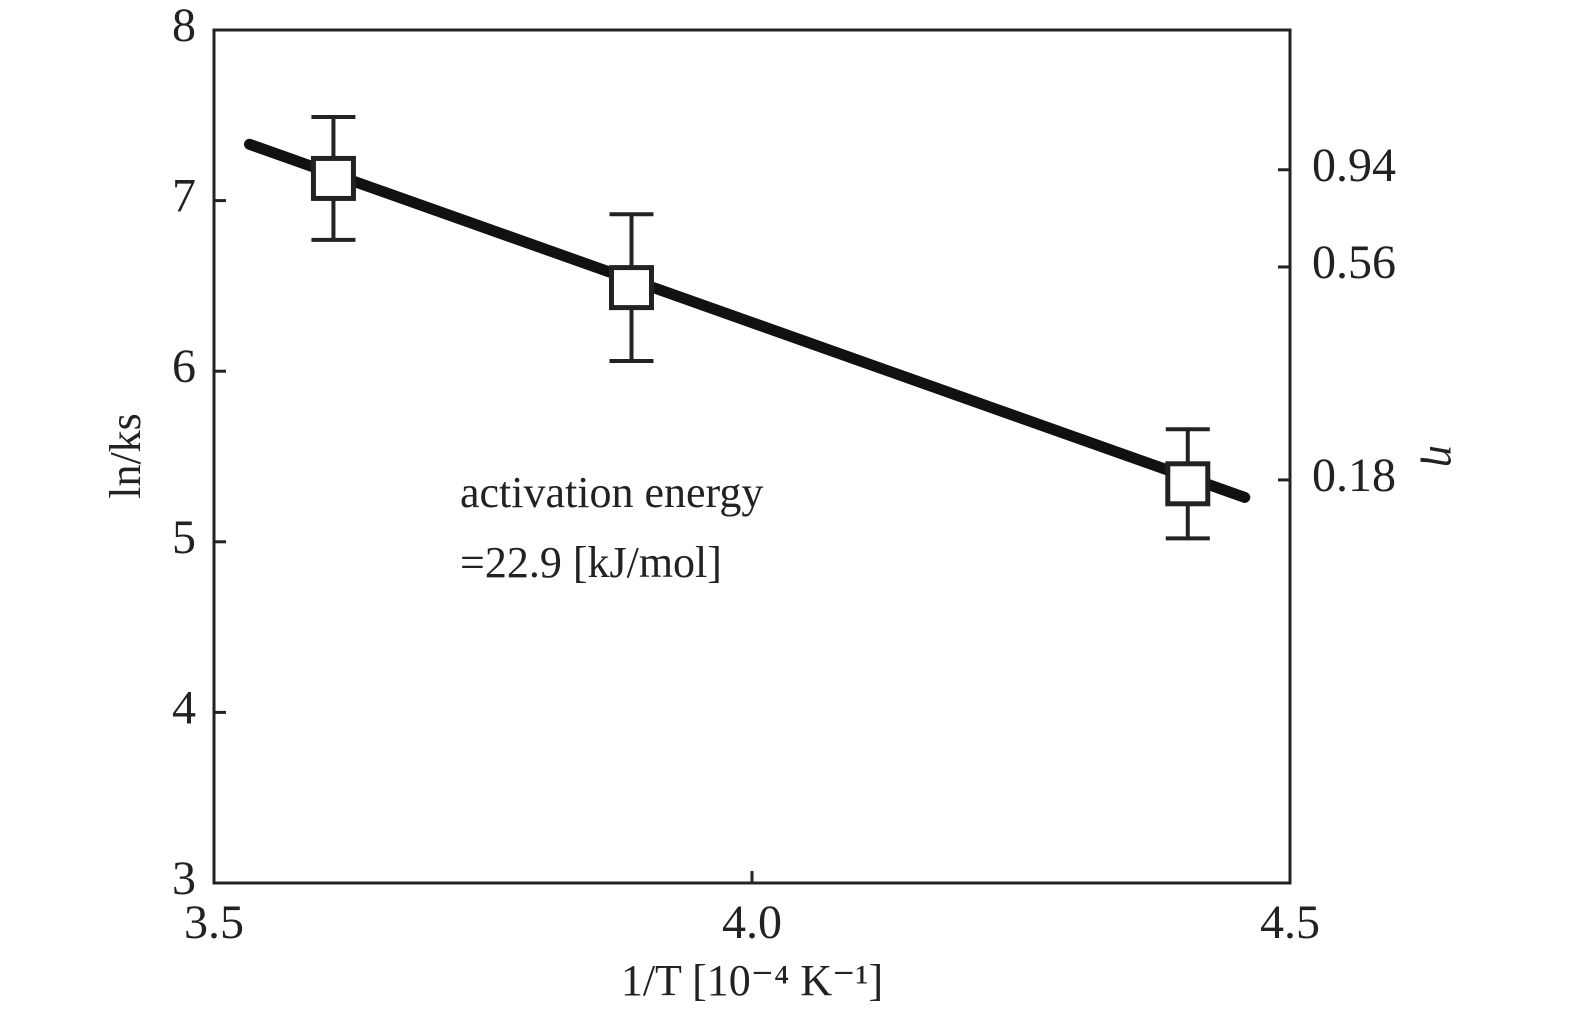 The height and width of the screenshot is (1021, 1575). I want to click on x-tick-label: 4.5, so click(1290, 922).